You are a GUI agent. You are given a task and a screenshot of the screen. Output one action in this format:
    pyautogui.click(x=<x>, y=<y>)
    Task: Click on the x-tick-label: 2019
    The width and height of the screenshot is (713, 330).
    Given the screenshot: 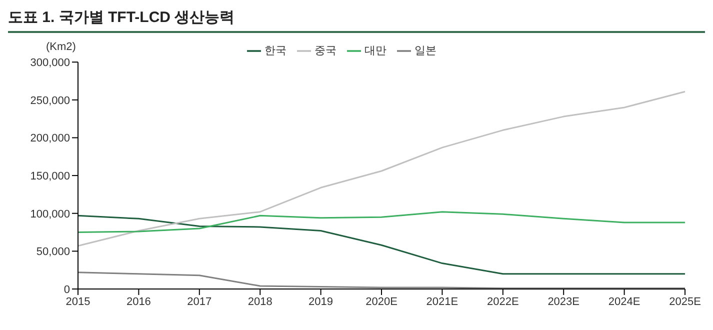 What is the action you would take?
    pyautogui.click(x=321, y=302)
    